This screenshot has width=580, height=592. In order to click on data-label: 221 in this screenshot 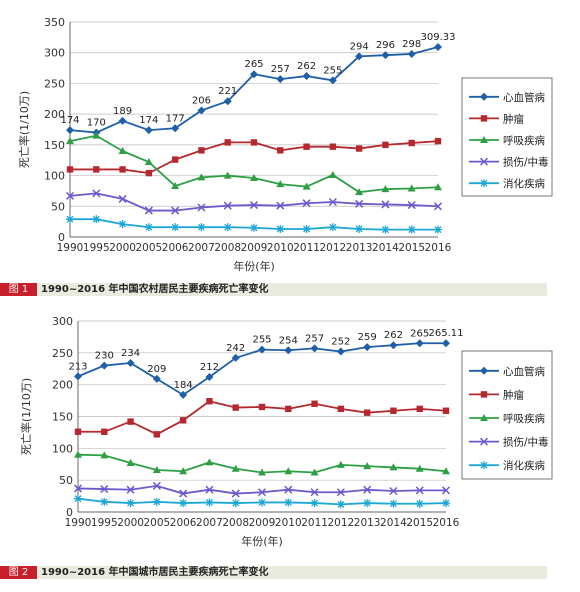, I will do `click(227, 91)`.